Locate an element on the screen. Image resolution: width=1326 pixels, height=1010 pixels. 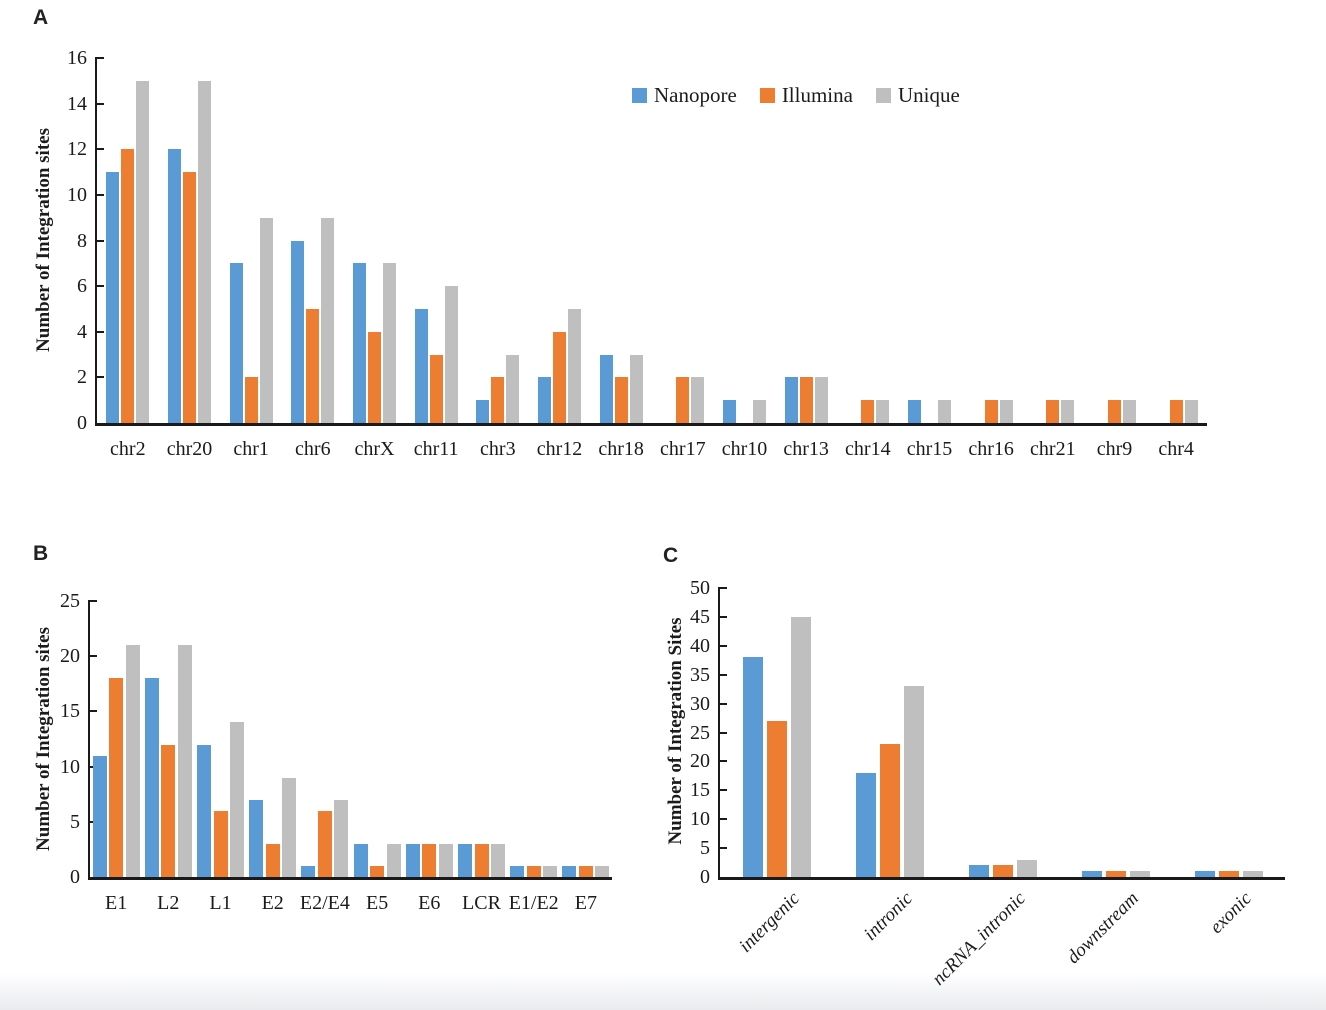
y-tick-label-b: 10 is located at coordinates (70, 766).